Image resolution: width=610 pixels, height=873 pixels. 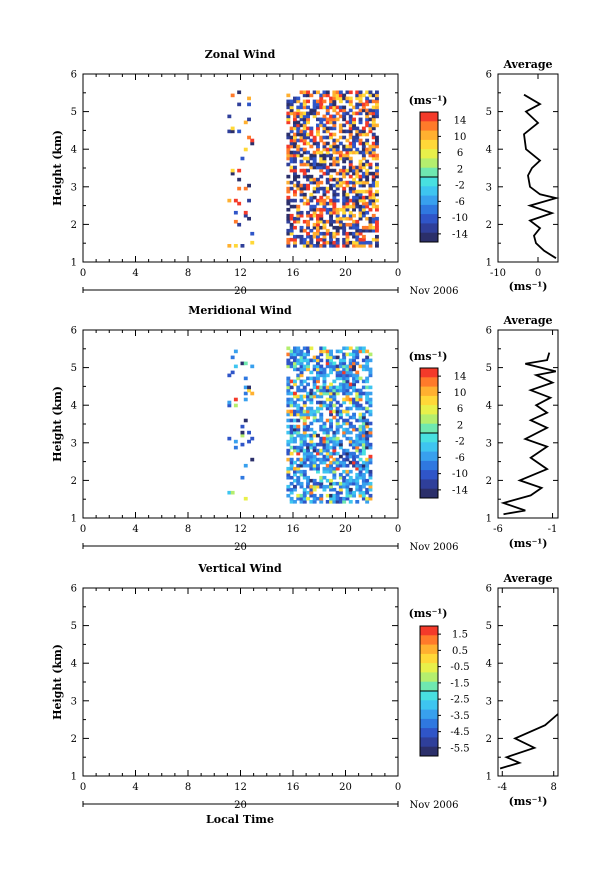 I want to click on avg-y-tick-label: 6, so click(x=489, y=75).